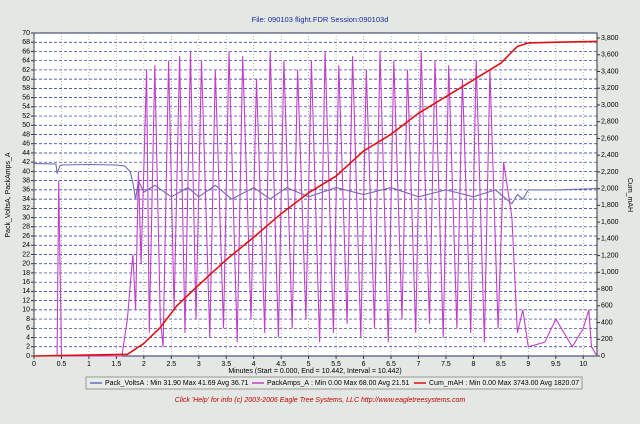 This screenshot has width=640, height=424. What do you see at coordinates (610, 172) in the screenshot?
I see `y2-tick-label: 2,200` at bounding box center [610, 172].